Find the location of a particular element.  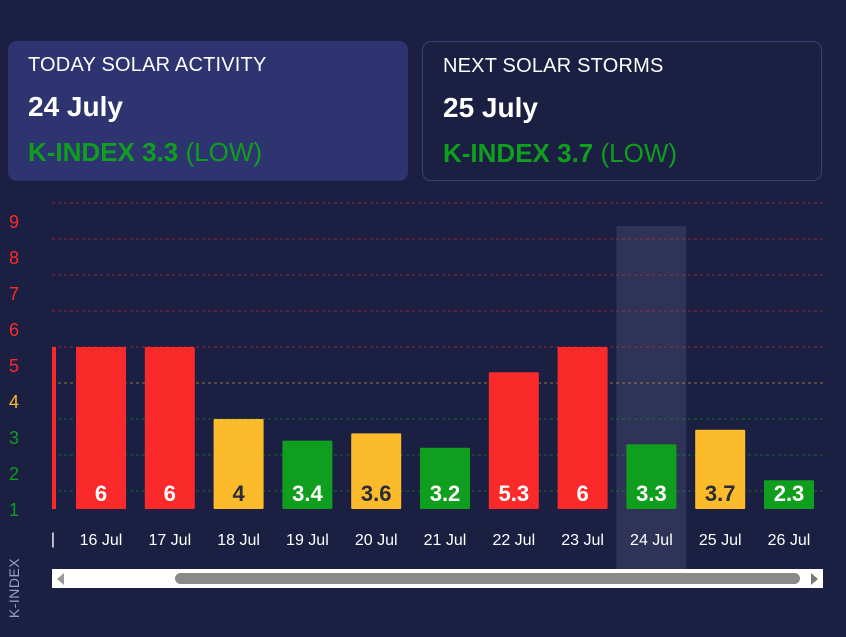

triangle-left-icon is located at coordinates (60, 579).